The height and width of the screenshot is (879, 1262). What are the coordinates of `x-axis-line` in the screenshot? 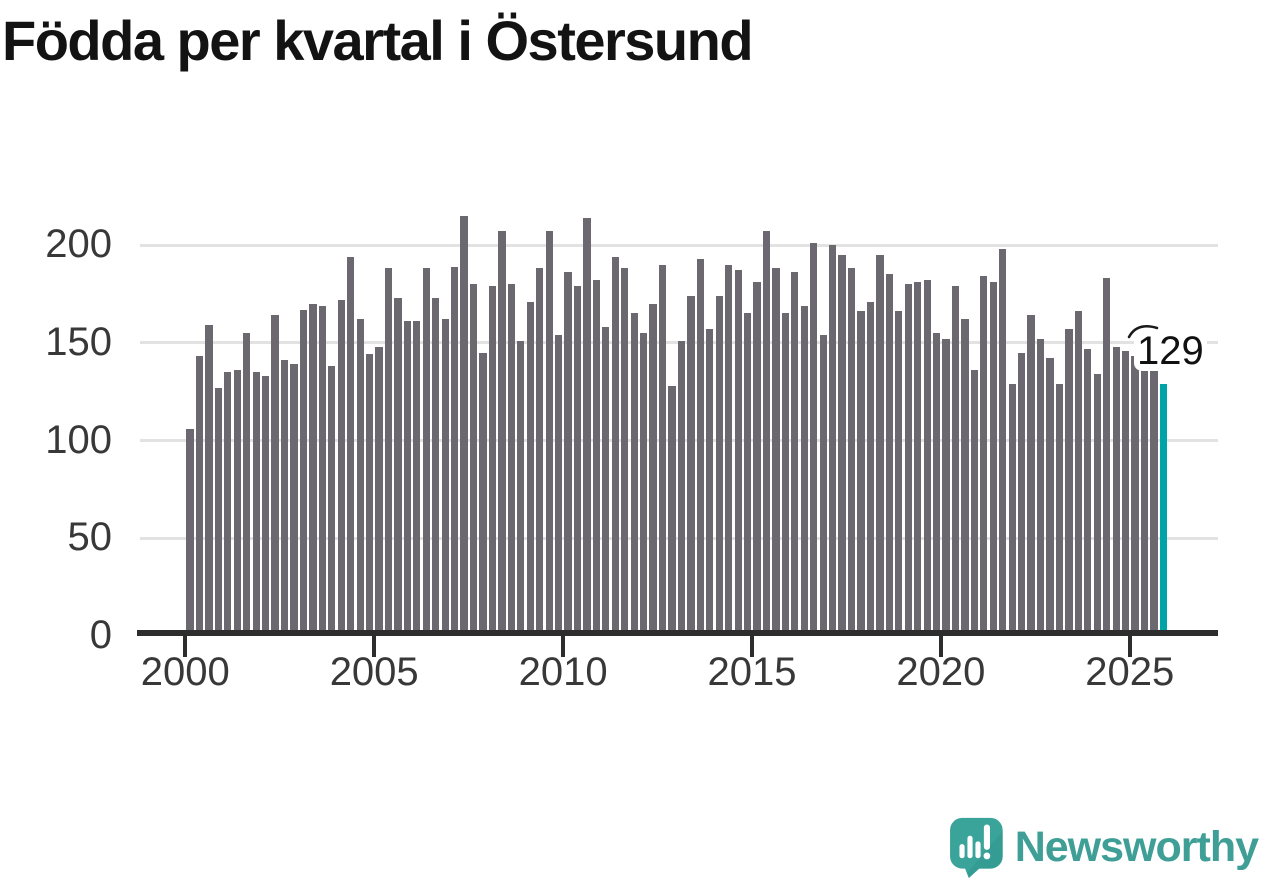 It's located at (677, 633).